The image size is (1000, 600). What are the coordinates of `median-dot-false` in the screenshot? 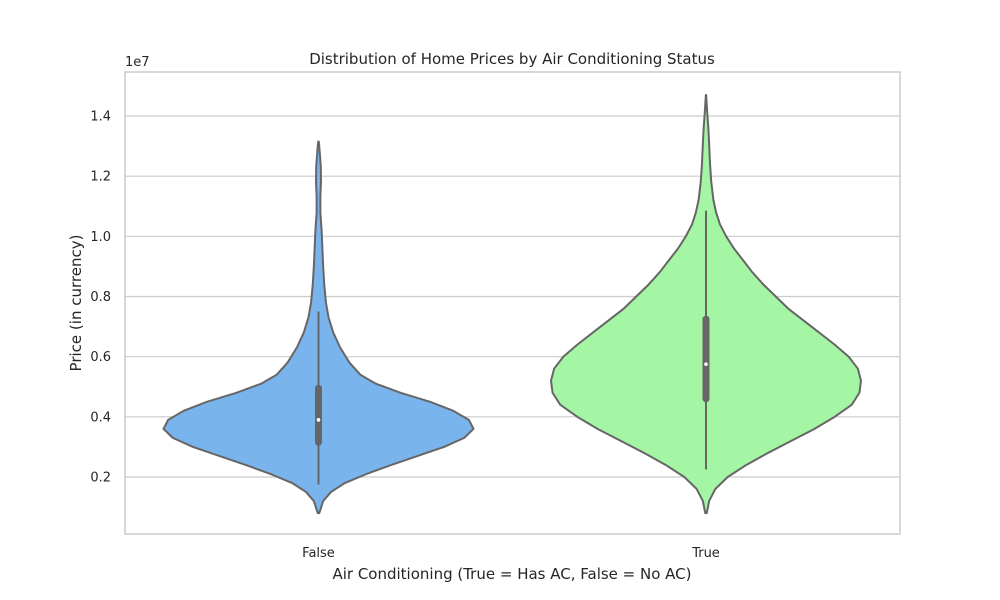 It's located at (318, 420).